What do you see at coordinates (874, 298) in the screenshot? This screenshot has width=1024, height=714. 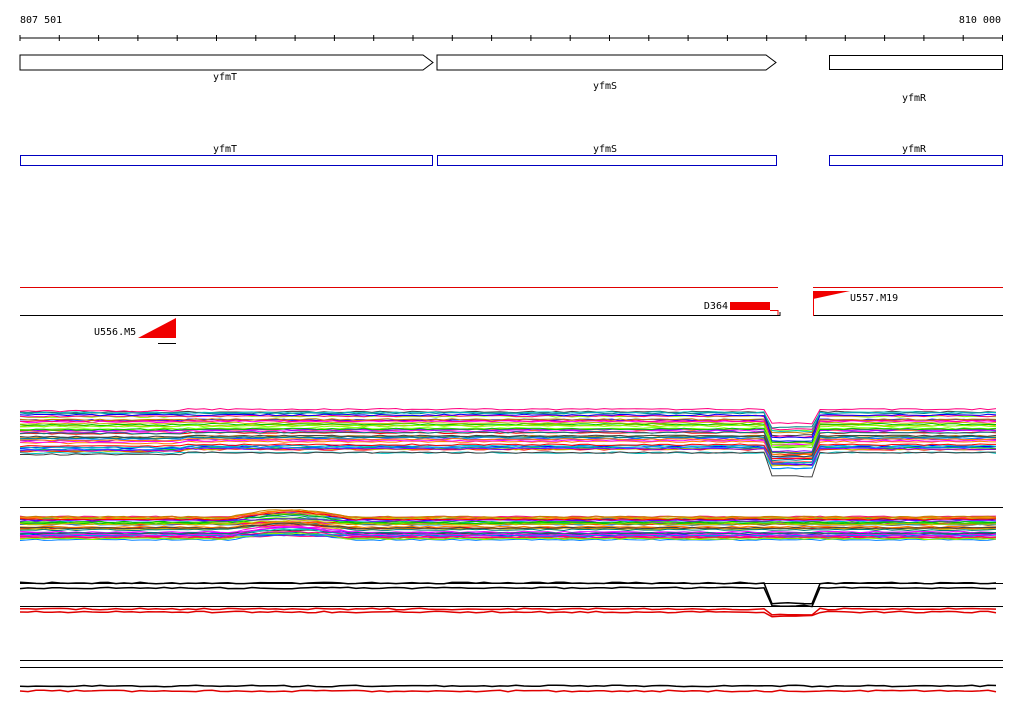 I see `feature-label: U557.M19` at bounding box center [874, 298].